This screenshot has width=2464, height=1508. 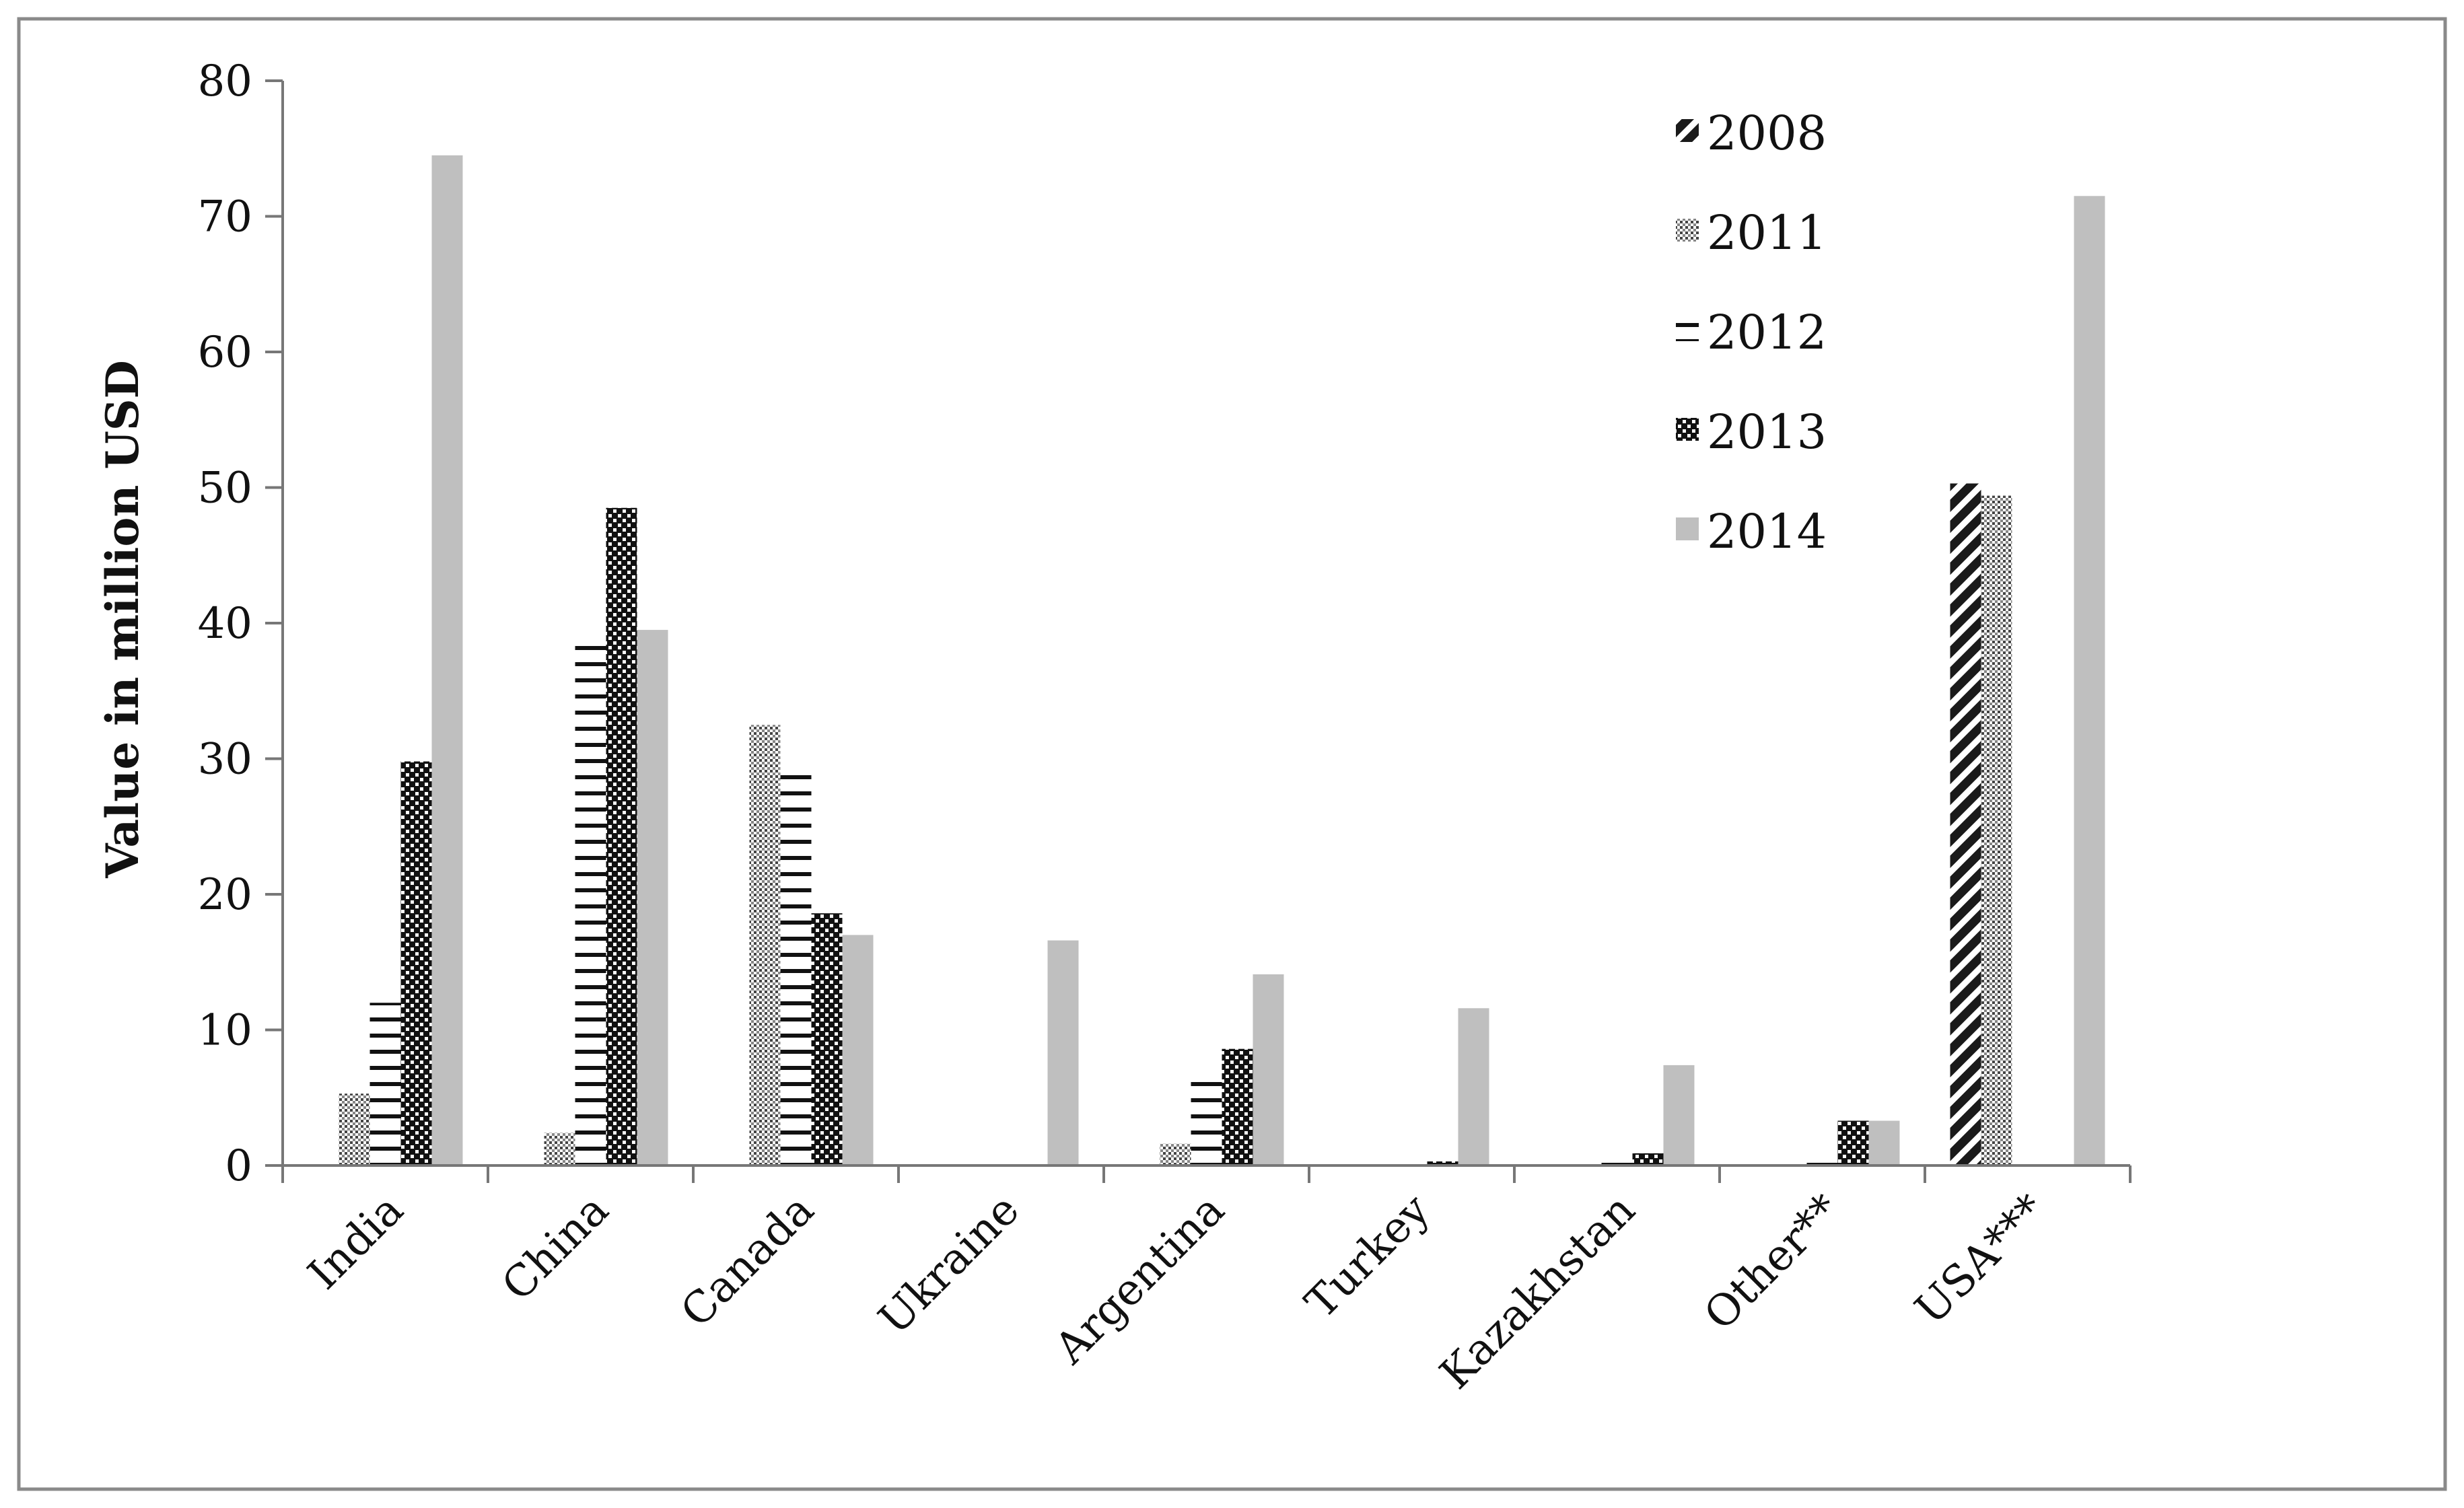 I want to click on bar-canada-2013, so click(x=827, y=1039).